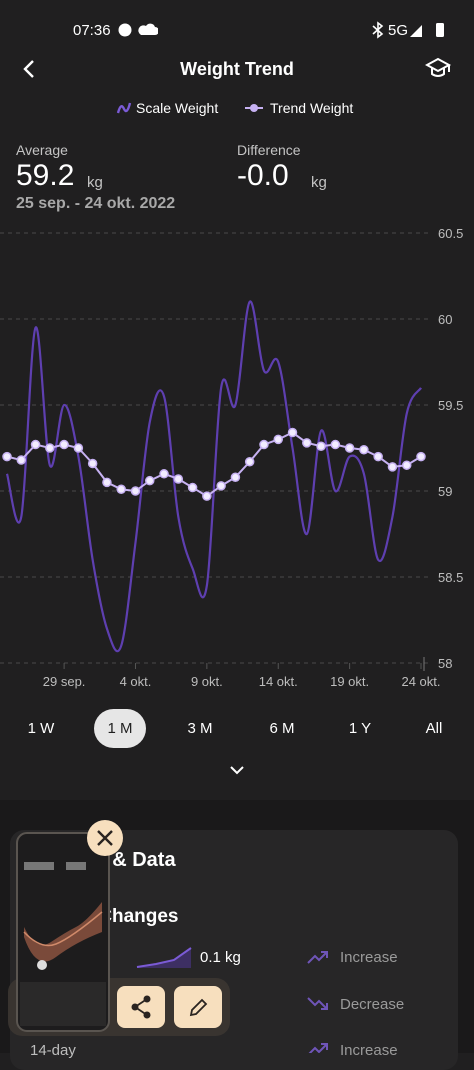  What do you see at coordinates (64, 681) in the screenshot?
I see `x-tick-label: 29 sep.` at bounding box center [64, 681].